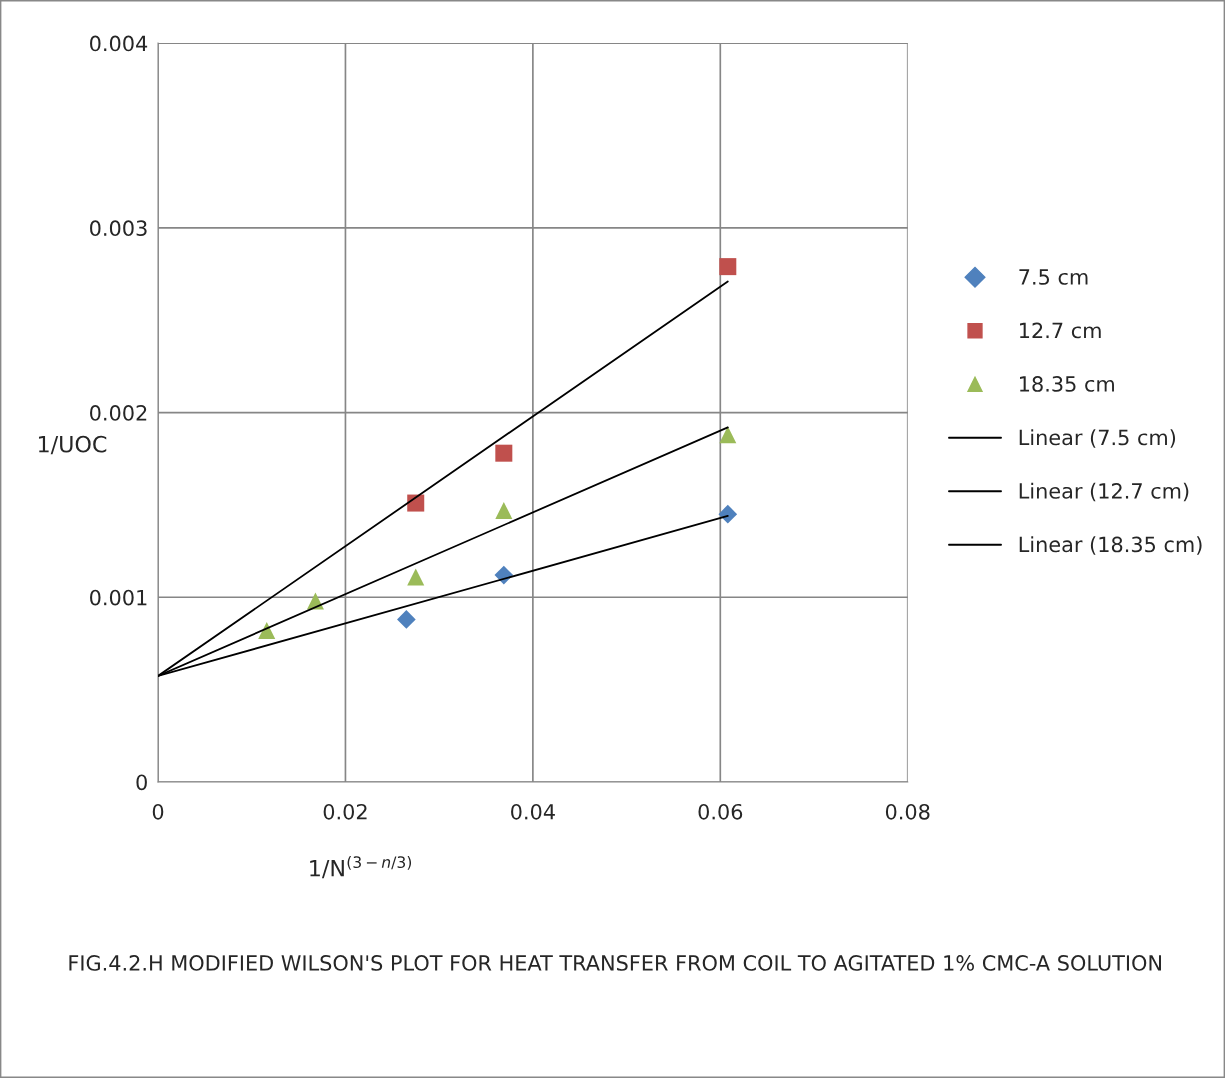  Describe the element at coordinates (118, 413) in the screenshot. I see `y-tick-label: 0.002` at that location.